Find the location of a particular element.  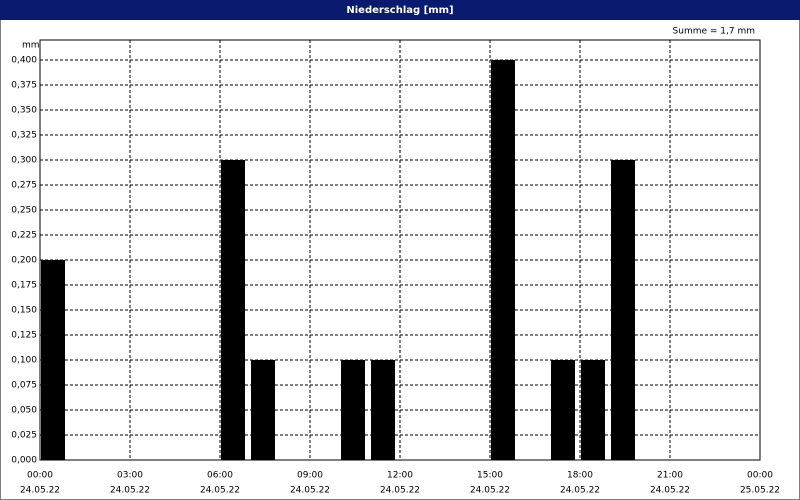

y-tick-label: 0,100 is located at coordinates (24, 361).